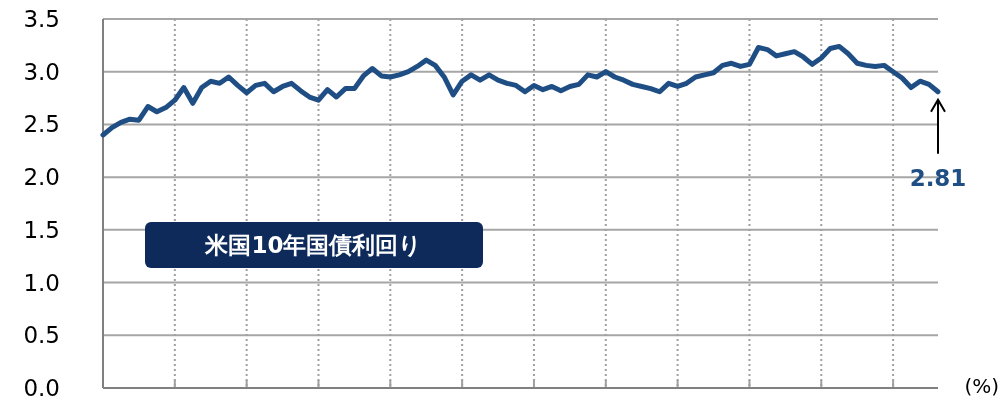  I want to click on y-tick-label: 1.0, so click(41, 282).